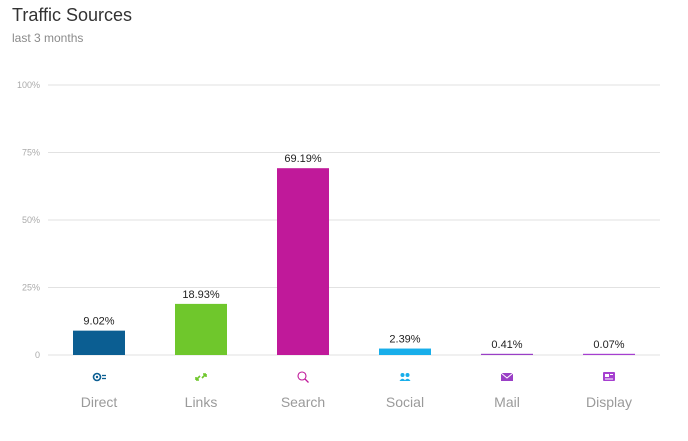  Describe the element at coordinates (31, 288) in the screenshot. I see `y-tick-label: 25%` at that location.